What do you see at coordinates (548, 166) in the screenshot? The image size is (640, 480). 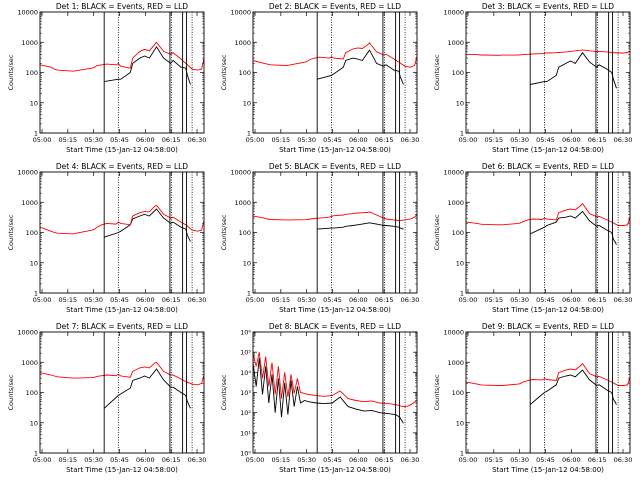 I see `panel-title: Det 6: BLACK = Events, RED = LLD` at bounding box center [548, 166].